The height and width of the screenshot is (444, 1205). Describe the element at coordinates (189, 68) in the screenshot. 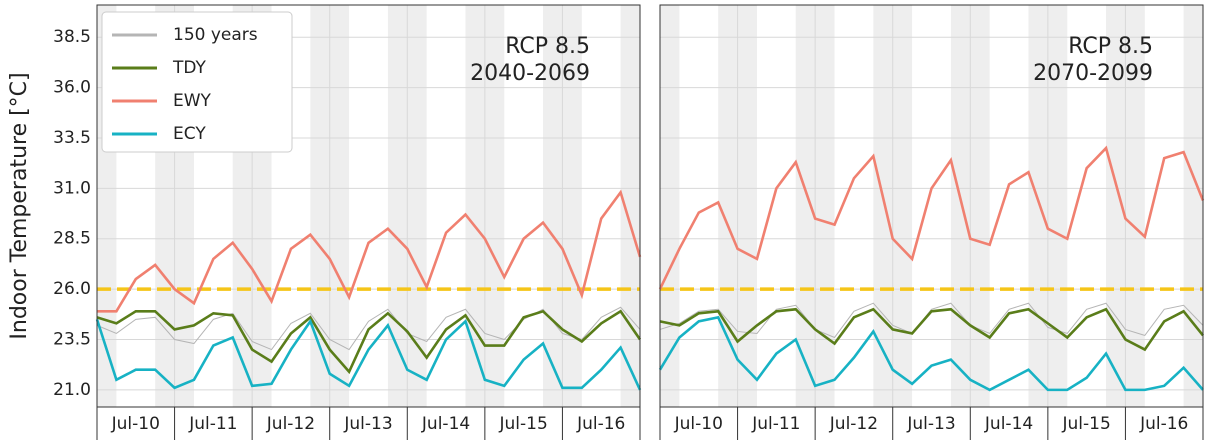

I see `legend-label: TDY` at that location.